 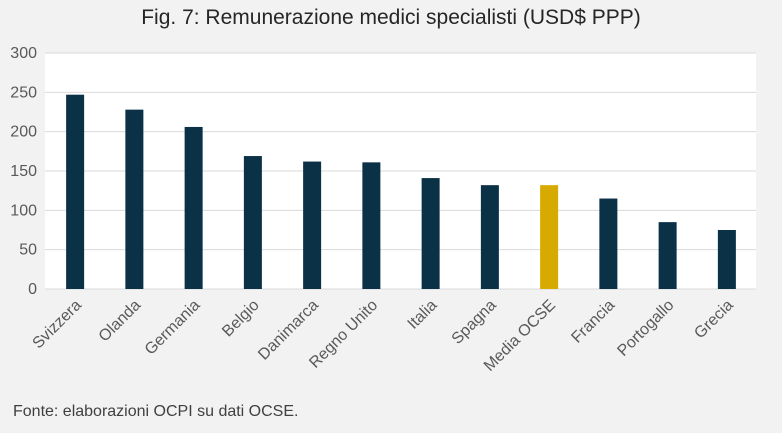 What do you see at coordinates (23, 53) in the screenshot?
I see `y-tick-label: 300` at bounding box center [23, 53].